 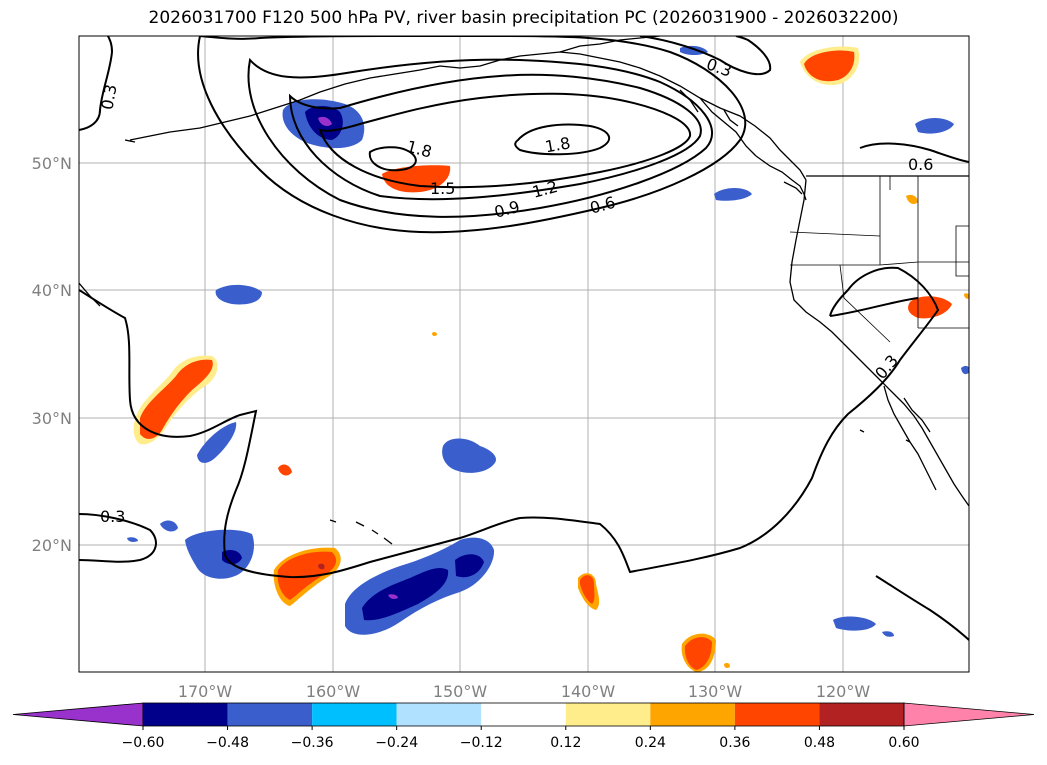 I want to click on contour-label: 0.6, so click(x=920, y=164).